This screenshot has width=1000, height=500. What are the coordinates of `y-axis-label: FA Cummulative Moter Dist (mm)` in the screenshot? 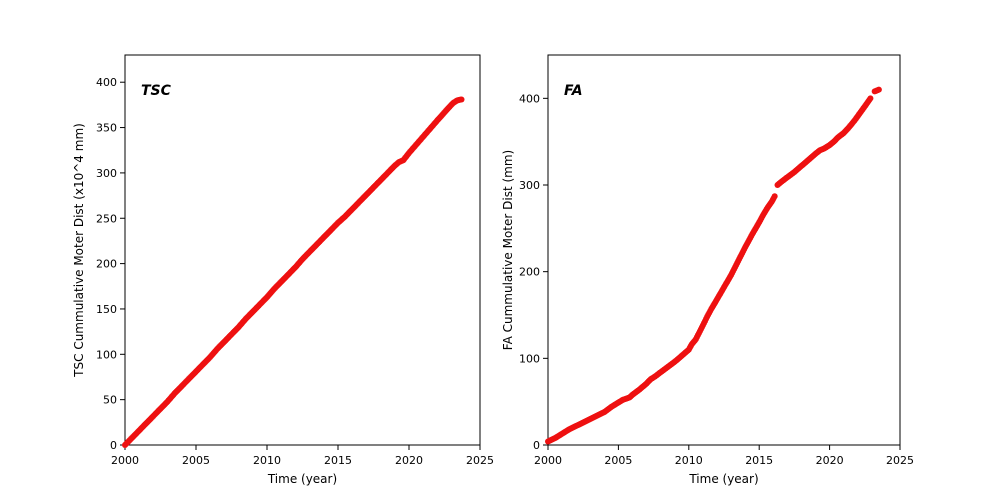 It's located at (508, 250).